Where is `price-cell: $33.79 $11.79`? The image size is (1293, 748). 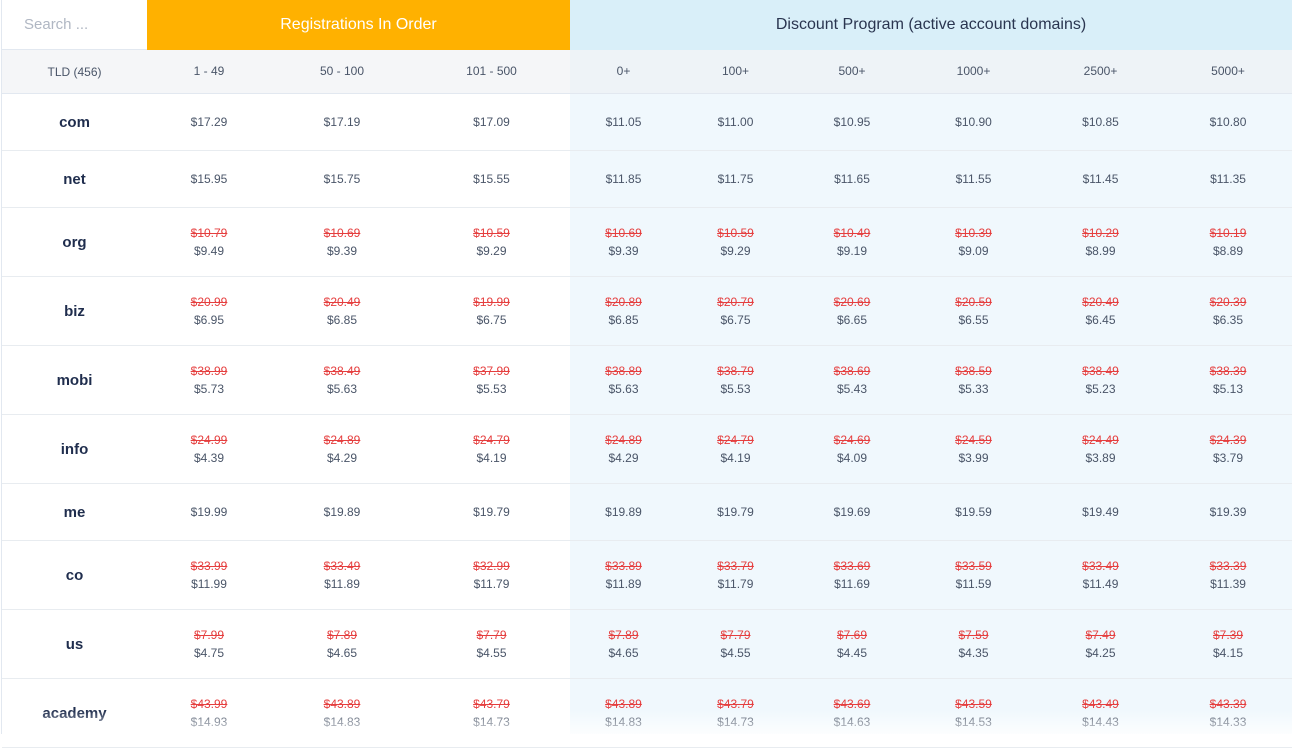
price-cell: $33.79 $11.79 is located at coordinates (735, 575).